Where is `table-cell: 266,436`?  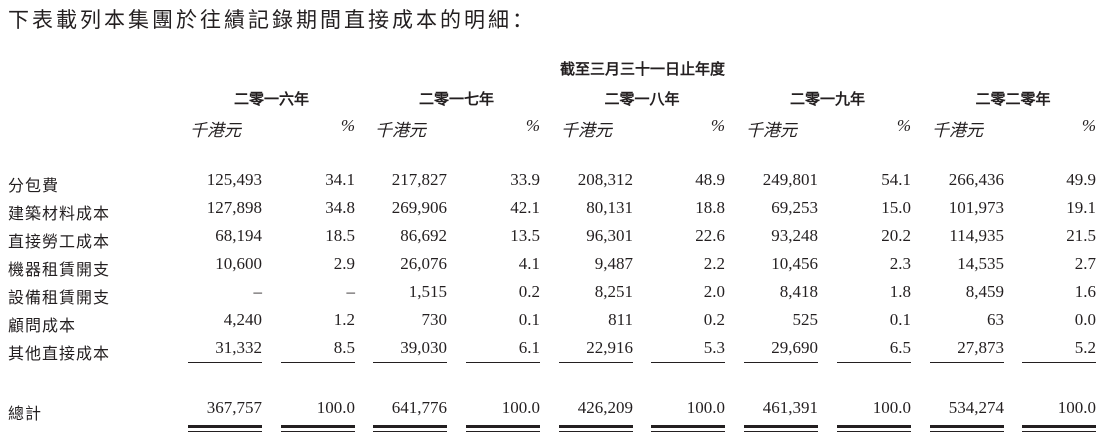 table-cell: 266,436 is located at coordinates (976, 179).